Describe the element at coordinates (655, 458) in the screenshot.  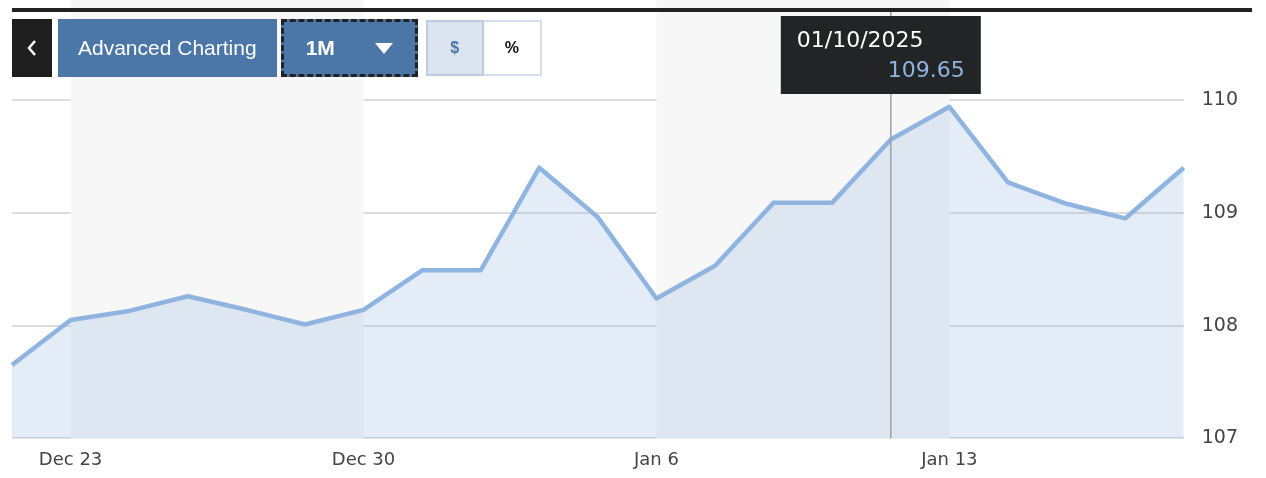
I see `x-tick-label: Jan 6` at that location.